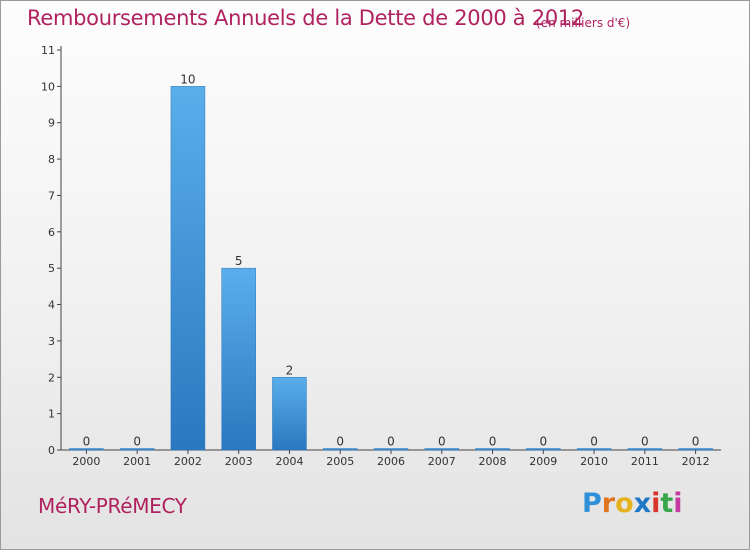 The height and width of the screenshot is (550, 750). Describe the element at coordinates (51, 305) in the screenshot. I see `y-tick-label: 4` at that location.